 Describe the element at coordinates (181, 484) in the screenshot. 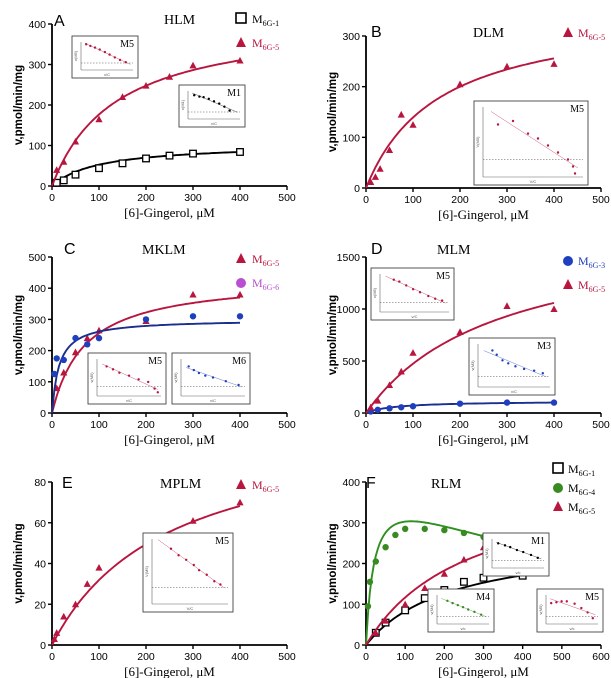

I see `panel-title-E: MPLM` at that location.